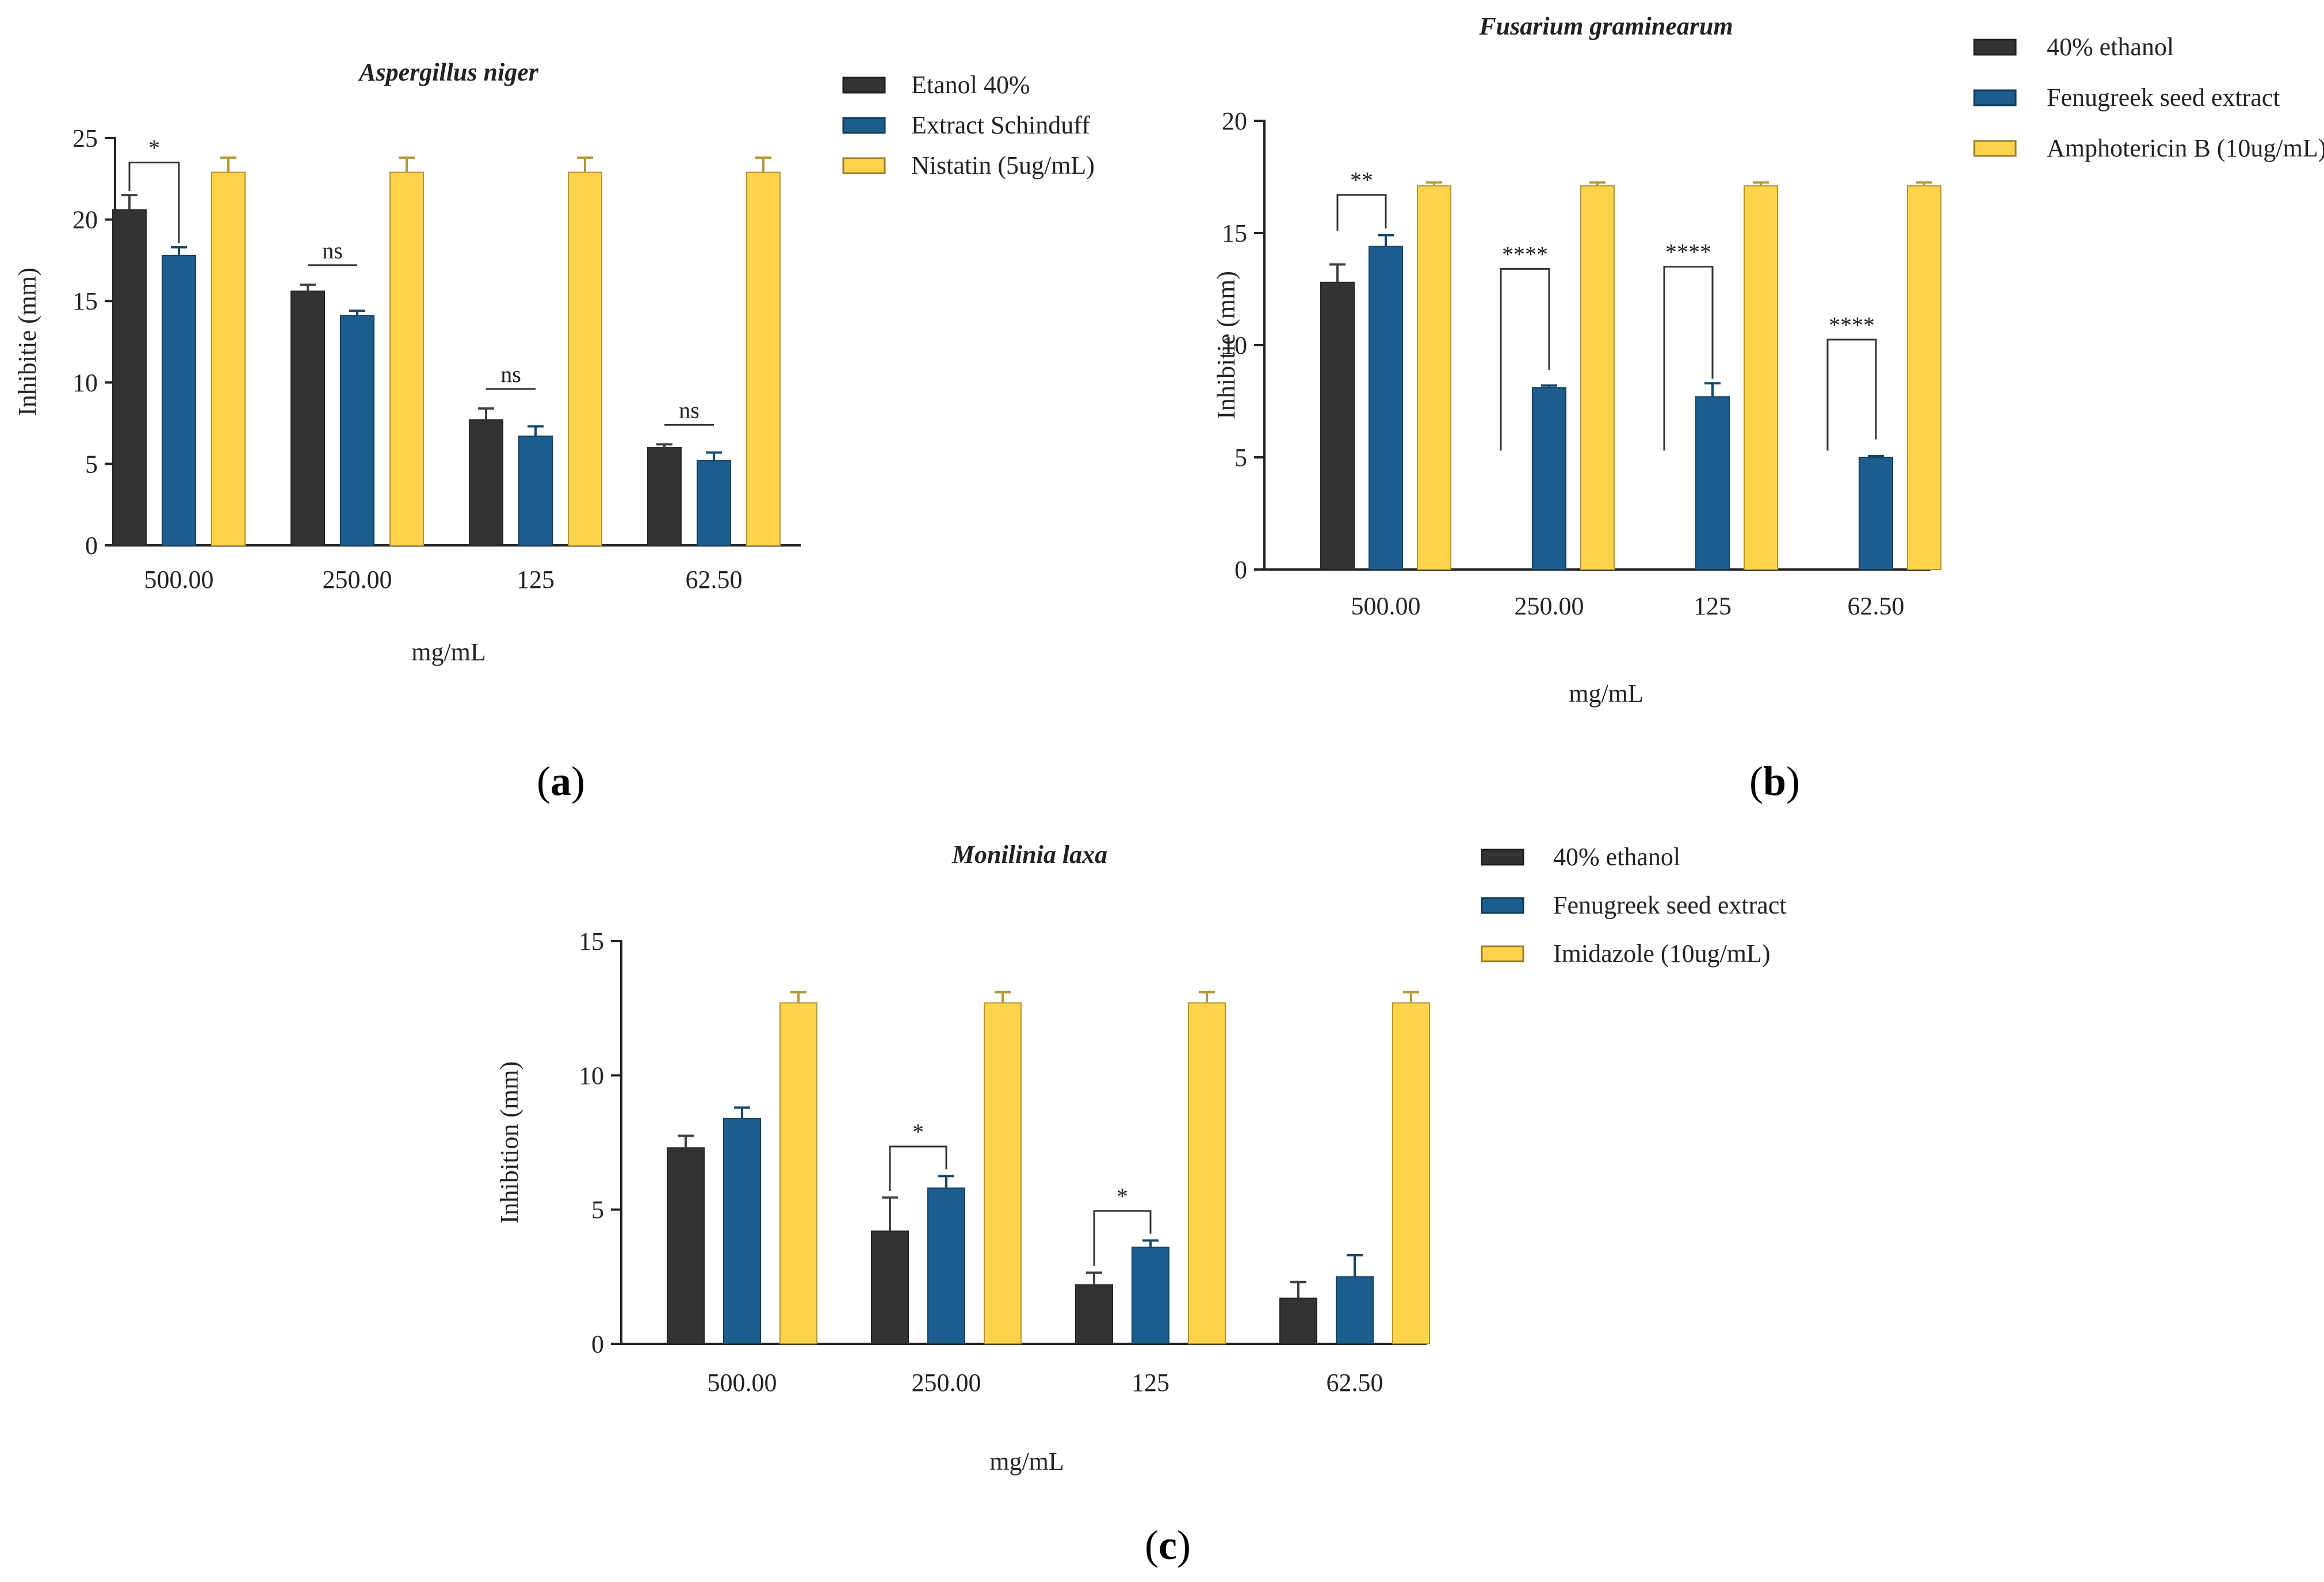 This screenshot has height=1582, width=2324. Describe the element at coordinates (1000, 125) in the screenshot. I see `legend-entry: Extract Schinduff` at that location.